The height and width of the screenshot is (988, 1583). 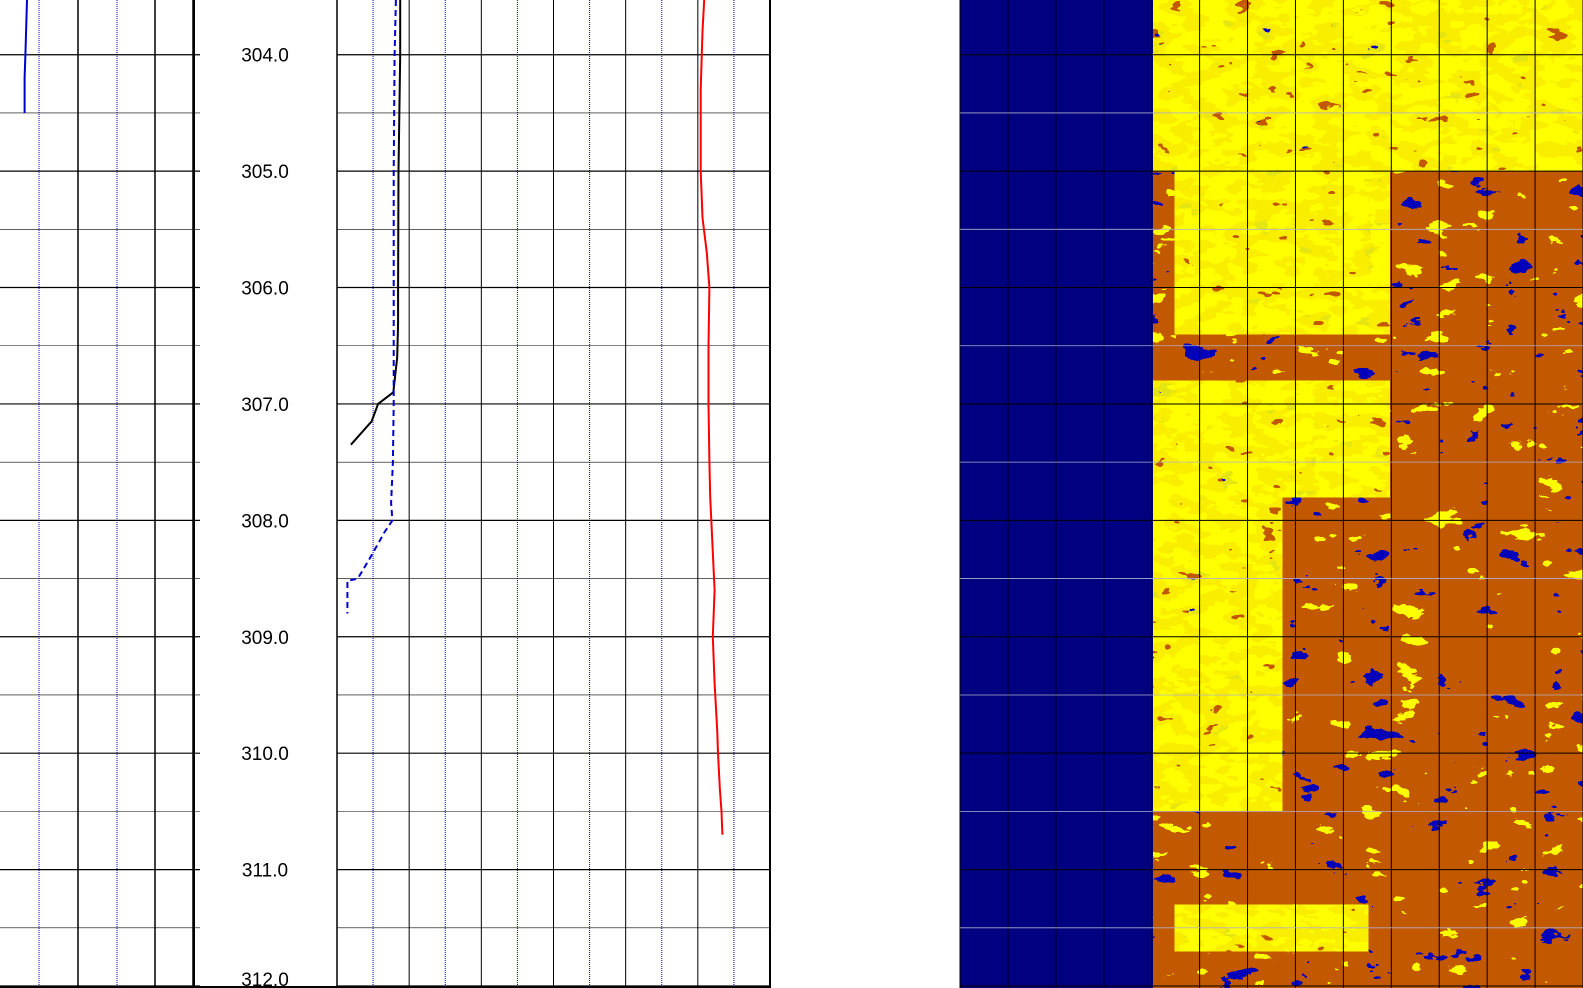 I want to click on depth-tick-label: 308.0, so click(x=265, y=521).